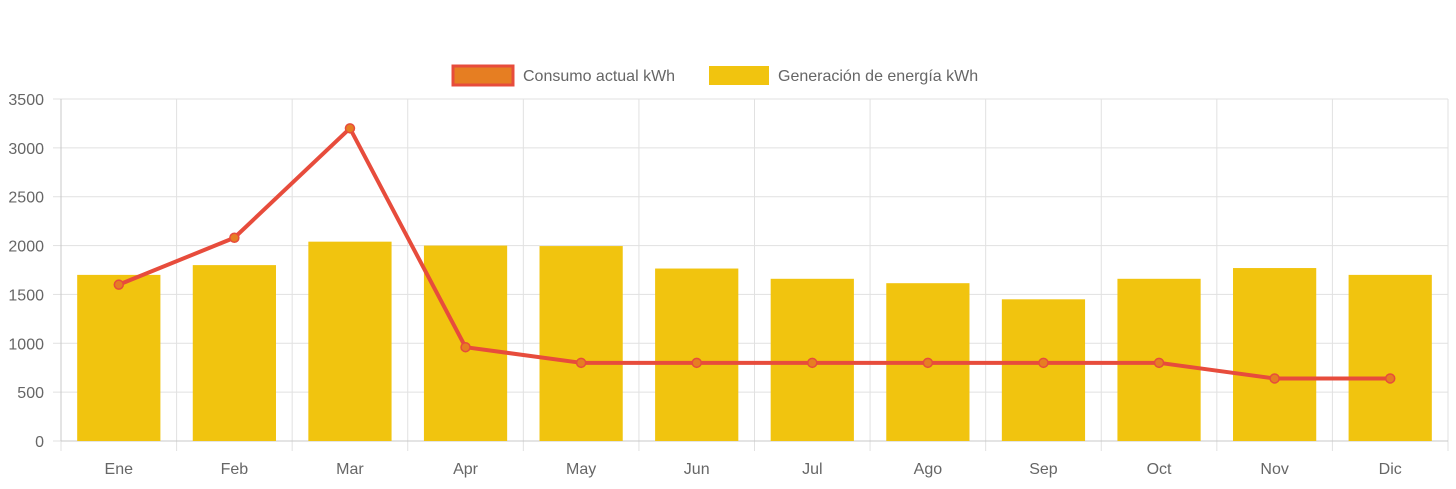  I want to click on x-tick-label: Jul, so click(812, 469).